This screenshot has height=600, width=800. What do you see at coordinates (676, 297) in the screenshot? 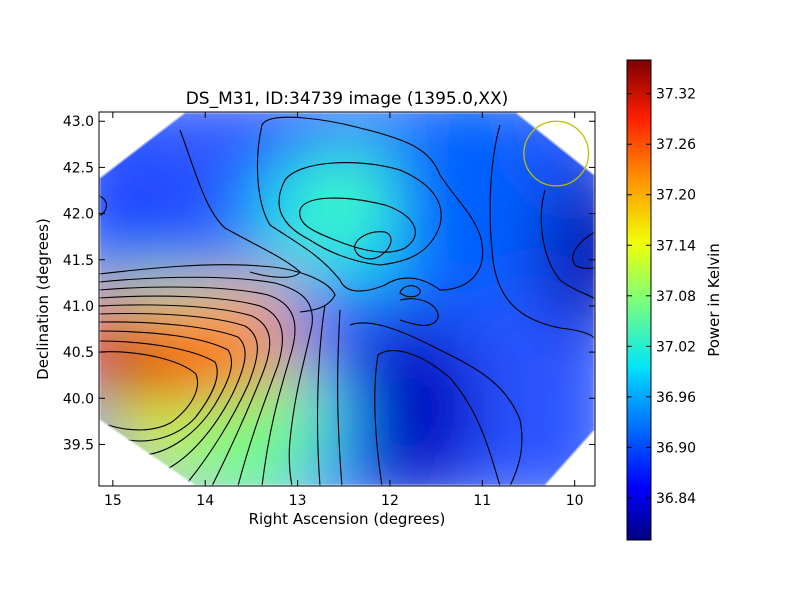
I see `colorbar-tick-label: 37.08` at bounding box center [676, 297].